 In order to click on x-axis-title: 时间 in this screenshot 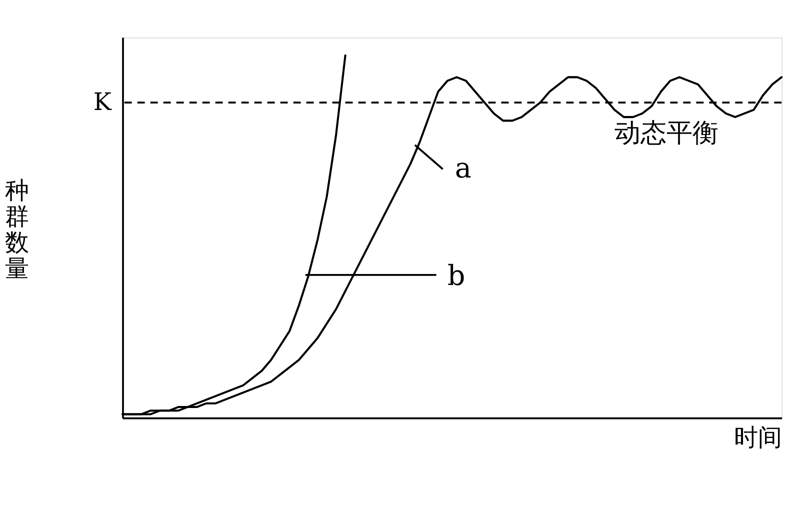, I will do `click(758, 437)`.